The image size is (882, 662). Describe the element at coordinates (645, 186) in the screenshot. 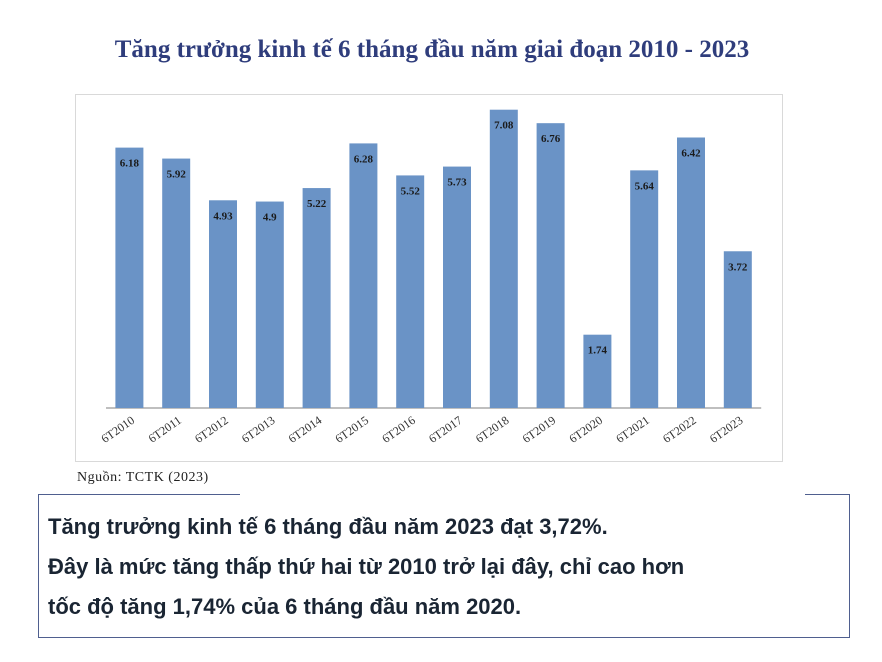

I see `value-label-6T2021: 5.64` at that location.